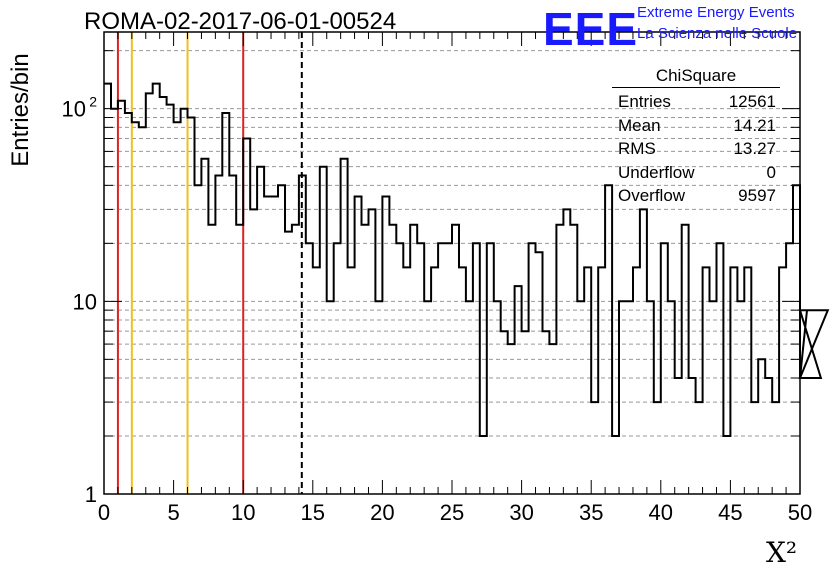 This screenshot has width=836, height=572. Describe the element at coordinates (696, 126) in the screenshot. I see `stats-row-mean: Mean 14.21` at that location.